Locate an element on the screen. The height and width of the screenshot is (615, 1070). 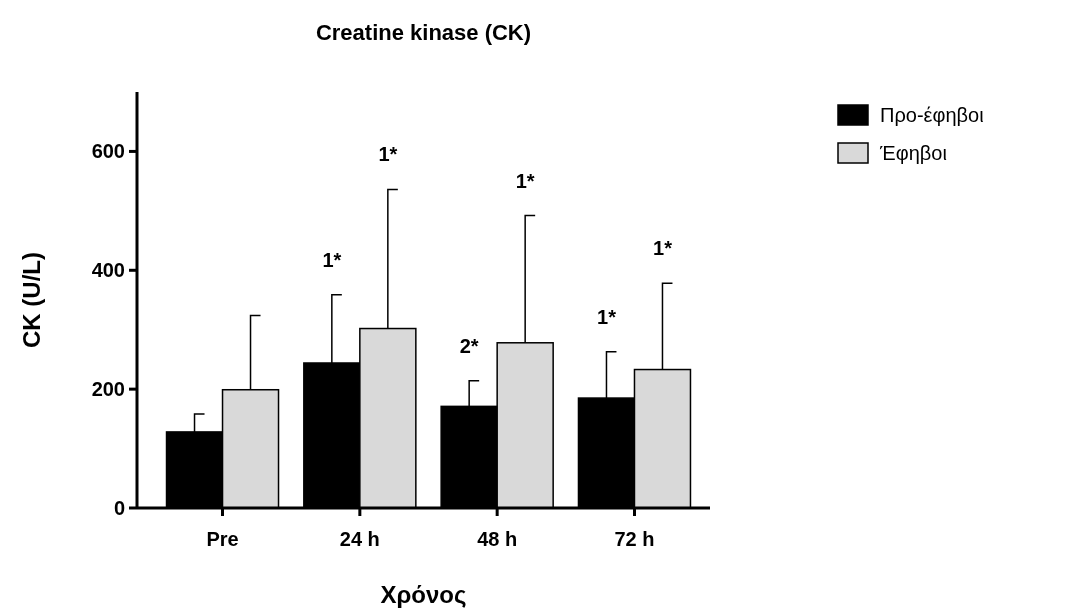
y-tick-label: 400 is located at coordinates (108, 270).